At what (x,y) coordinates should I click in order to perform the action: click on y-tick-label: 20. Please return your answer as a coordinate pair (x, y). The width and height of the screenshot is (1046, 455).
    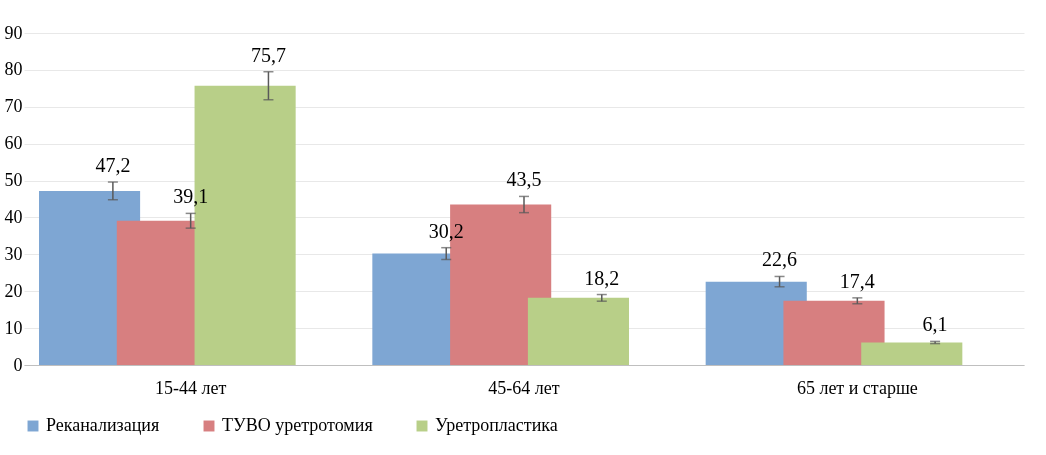
    Looking at the image, I should click on (13, 290).